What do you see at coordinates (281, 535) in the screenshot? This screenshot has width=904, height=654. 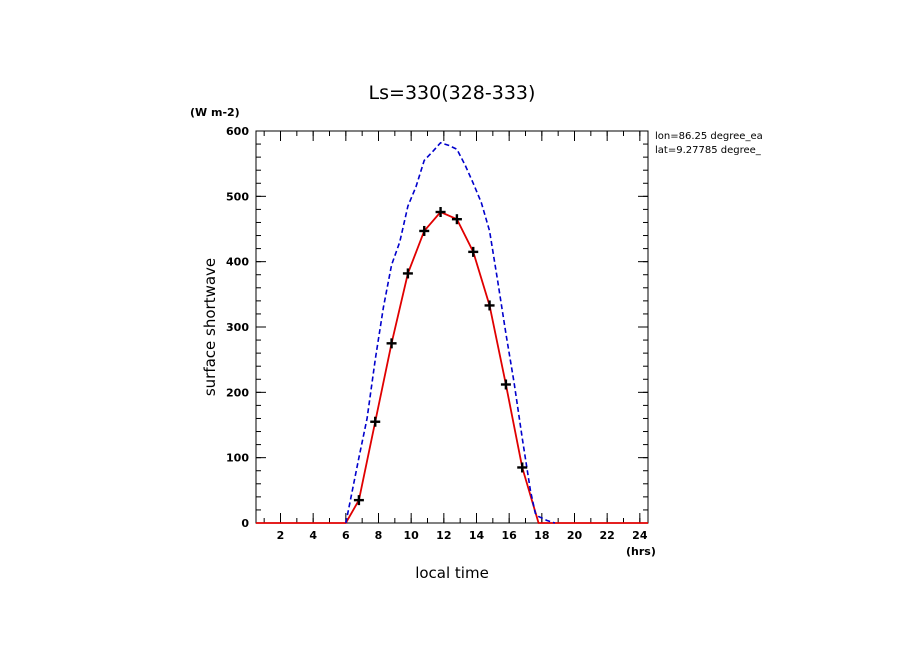 I see `x-tick-label: 2` at bounding box center [281, 535].